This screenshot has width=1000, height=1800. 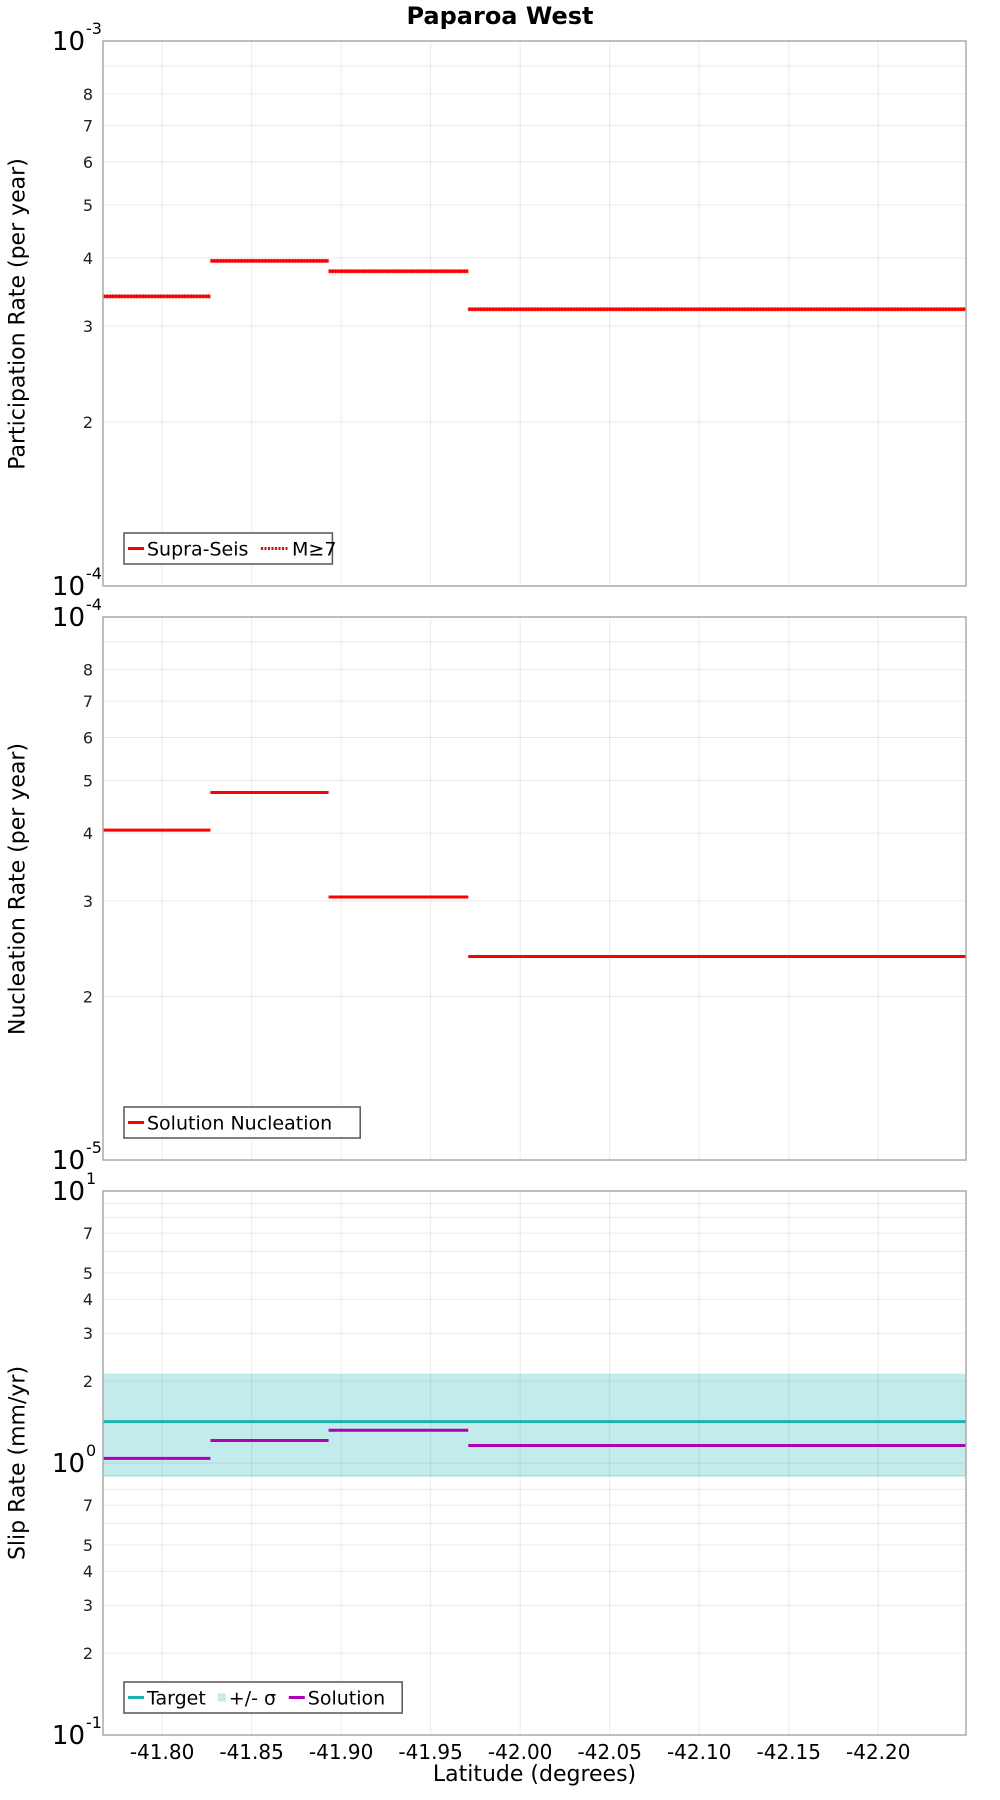 I want to click on y-tick-label-max: 10 1, so click(x=74, y=1188).